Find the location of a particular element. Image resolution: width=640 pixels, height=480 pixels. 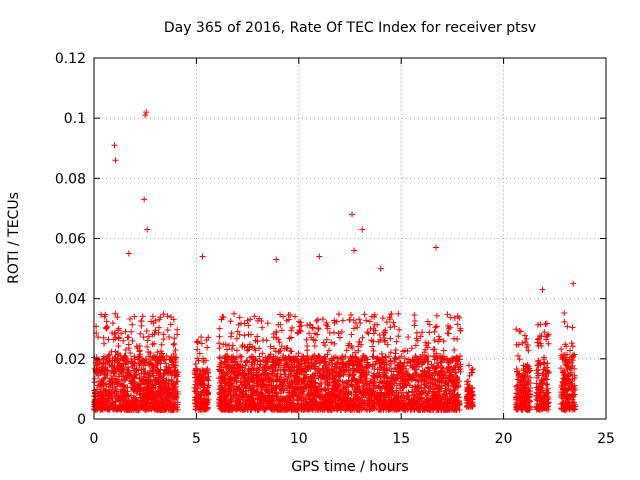

y-tick-label: 0.02 is located at coordinates (70, 360).